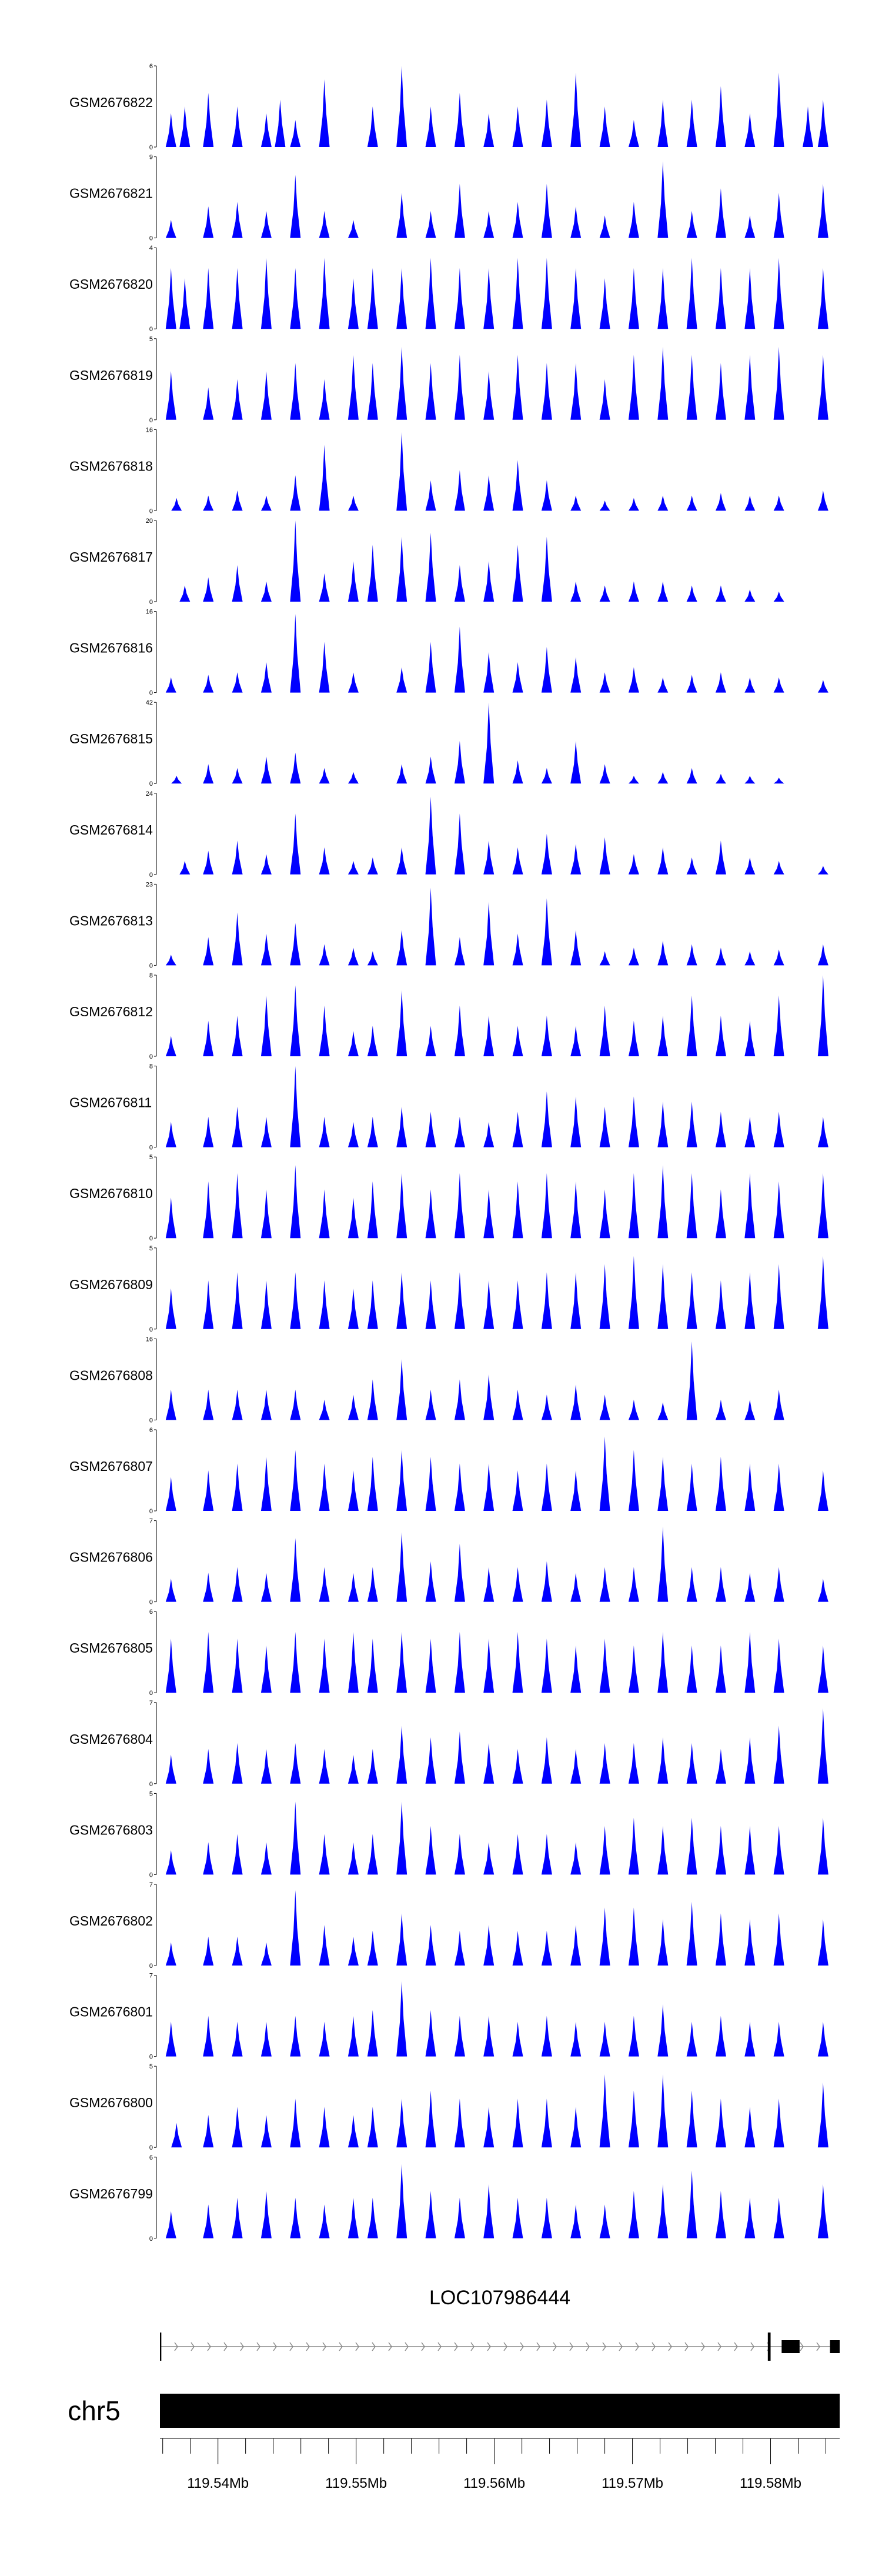 The width and height of the screenshot is (882, 2576). I want to click on track-GSM2676808: GSM2676808 16 0, so click(426, 1380).